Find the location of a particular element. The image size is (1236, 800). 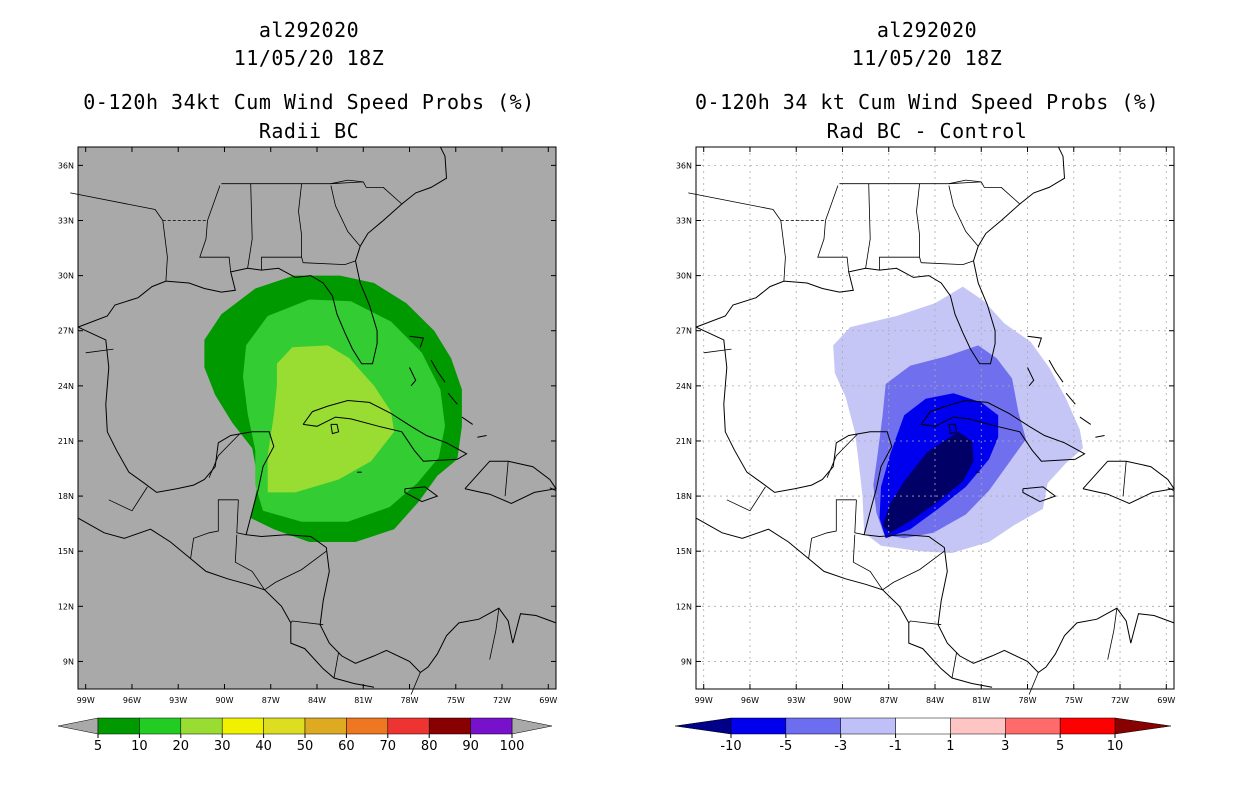

colorbar-tick-label: 100 is located at coordinates (512, 746).